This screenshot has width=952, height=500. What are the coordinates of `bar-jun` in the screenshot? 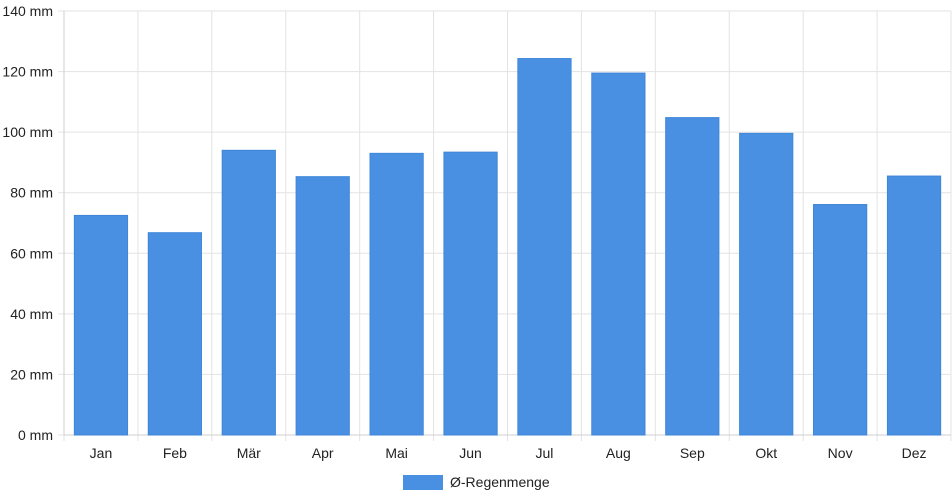 It's located at (470, 293).